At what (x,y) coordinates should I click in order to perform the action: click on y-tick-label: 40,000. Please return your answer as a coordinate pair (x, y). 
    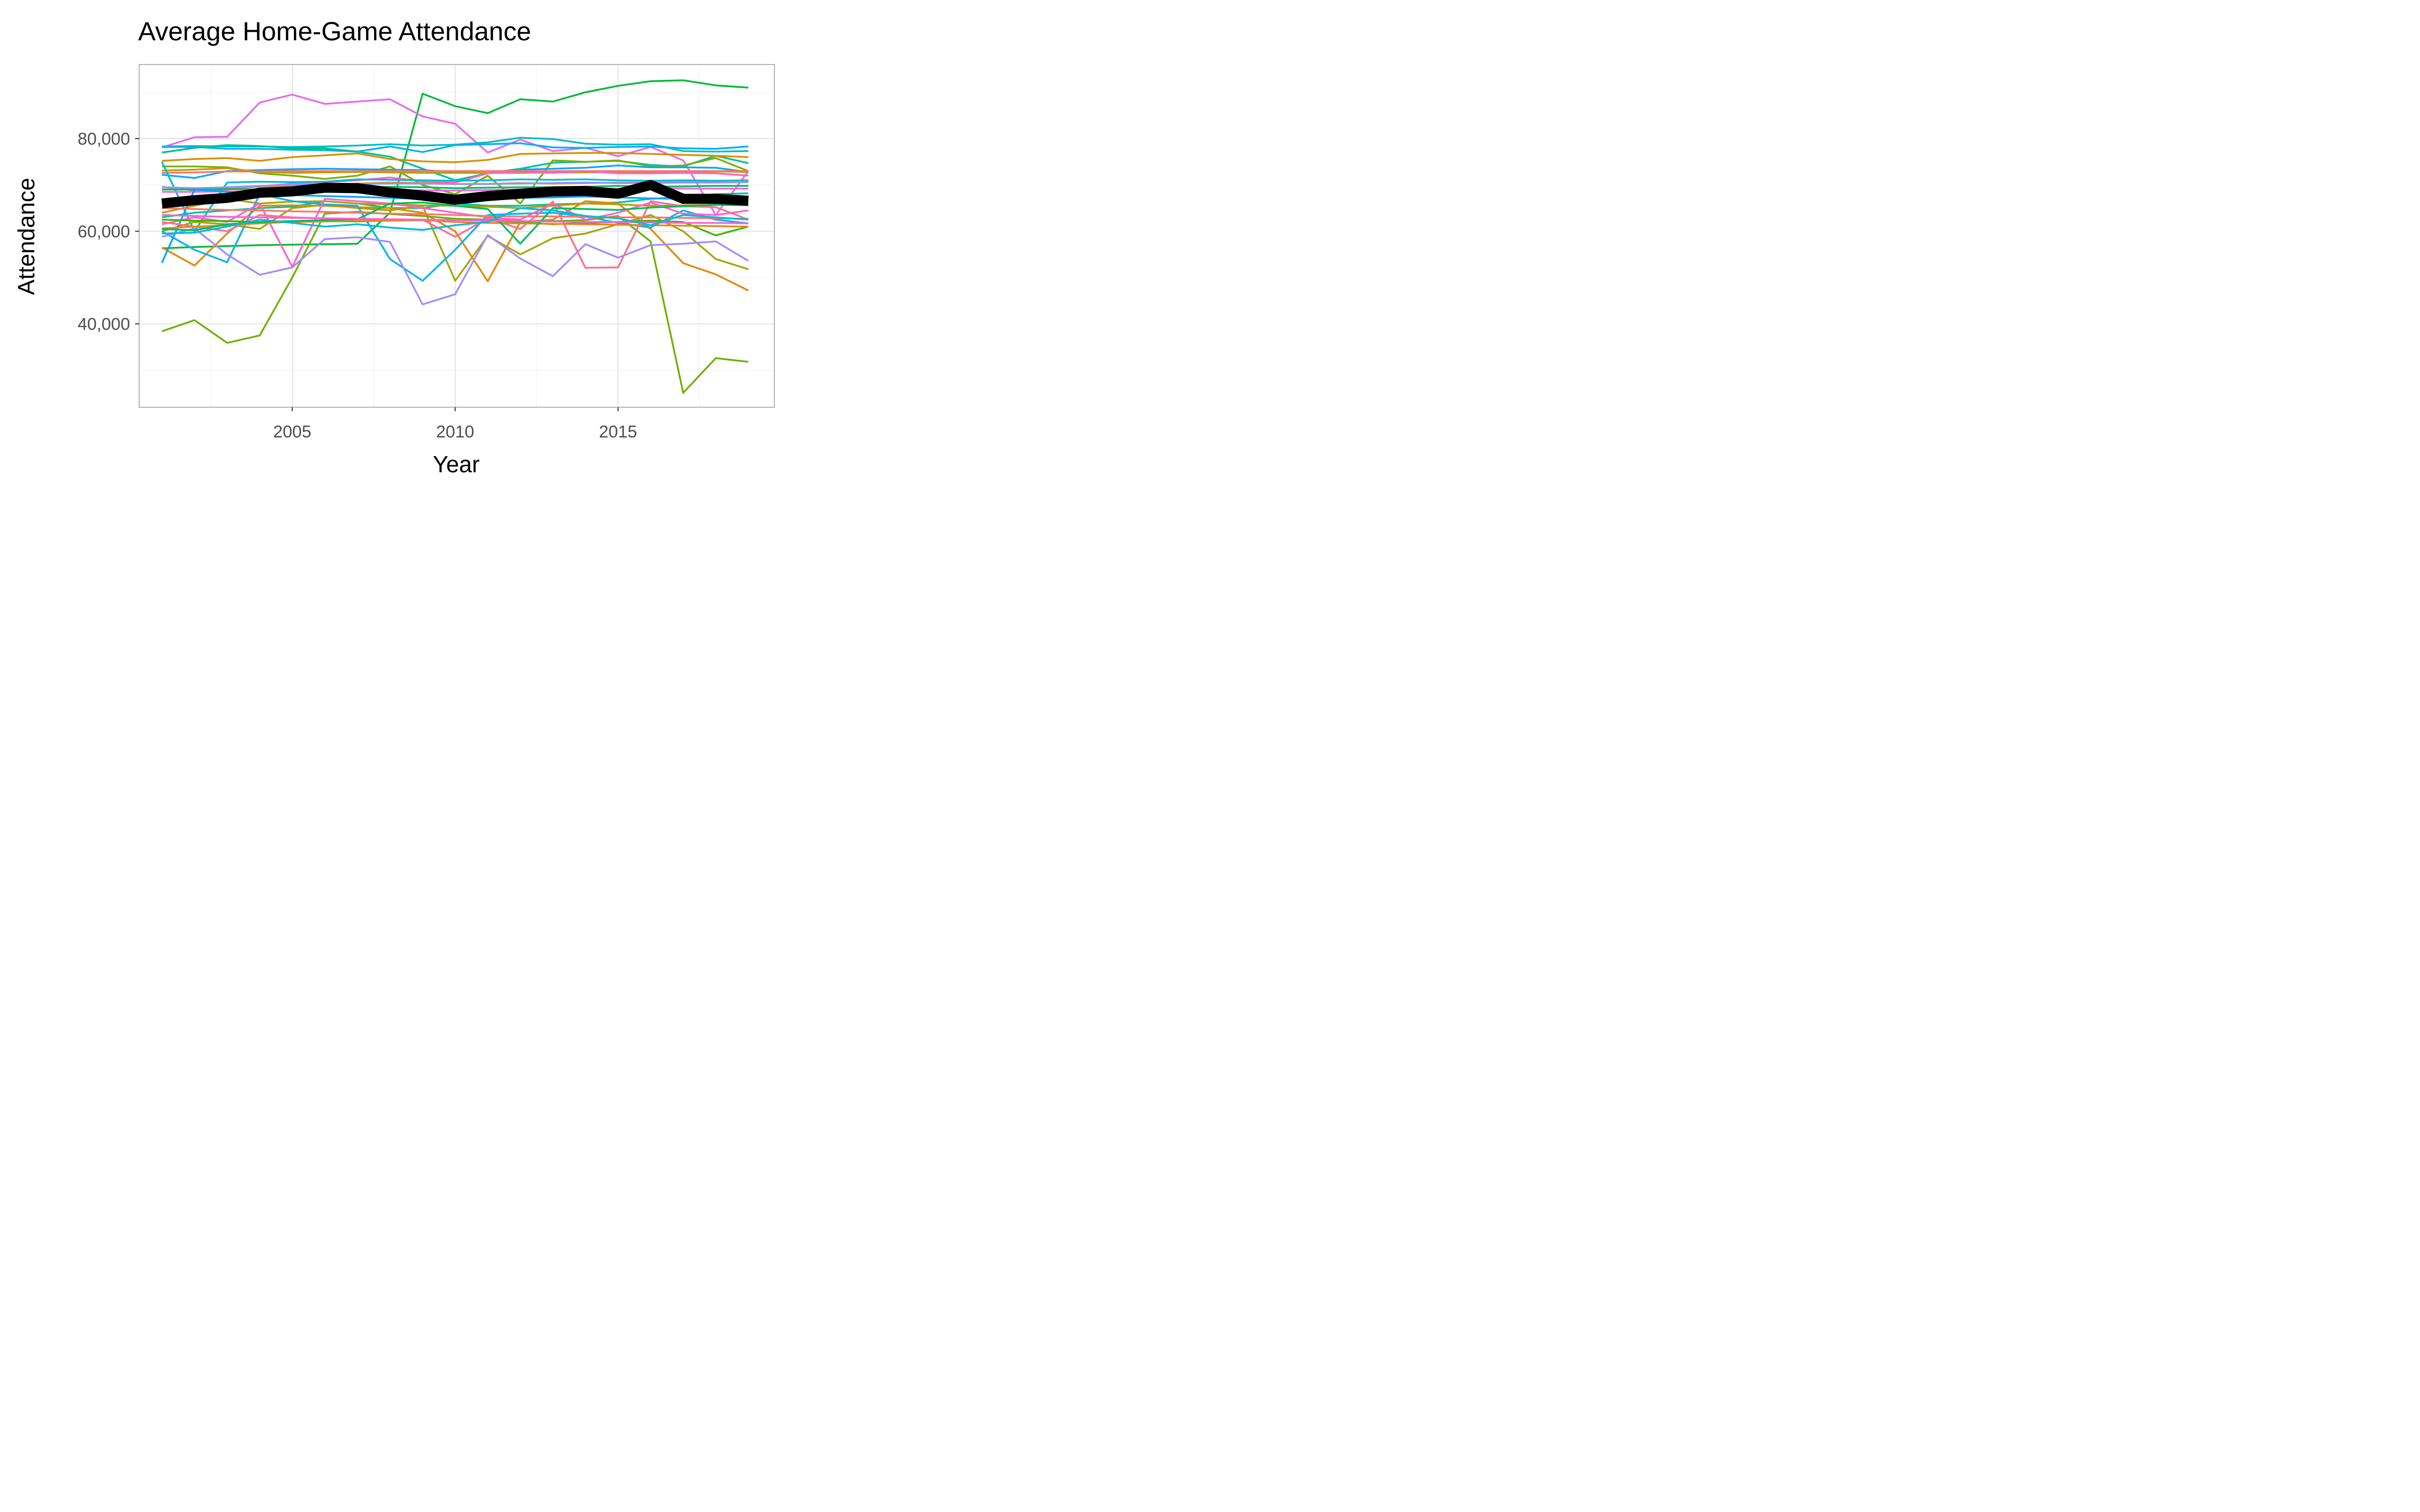
    Looking at the image, I should click on (104, 324).